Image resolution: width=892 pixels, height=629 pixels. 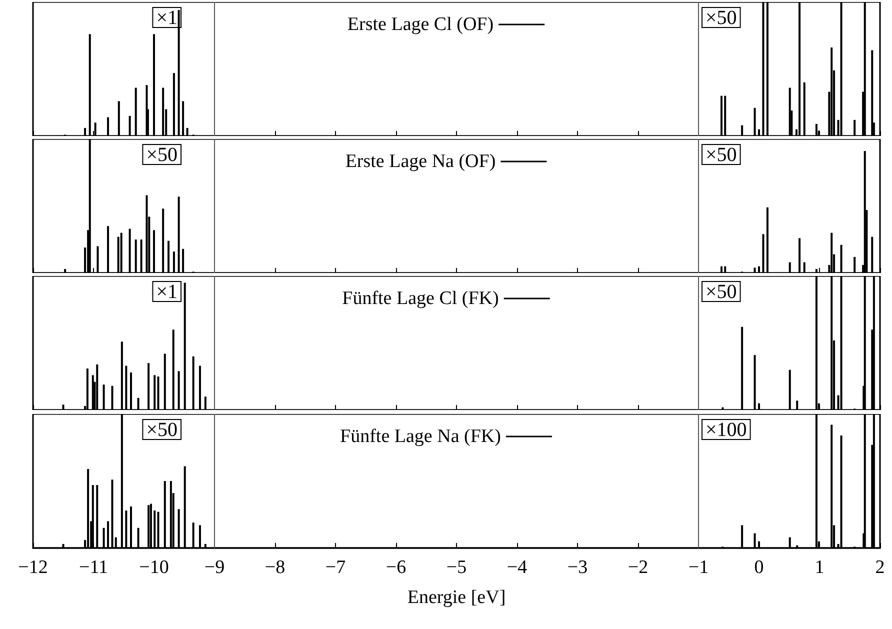 I want to click on x-tick-label: −12, so click(x=33, y=567).